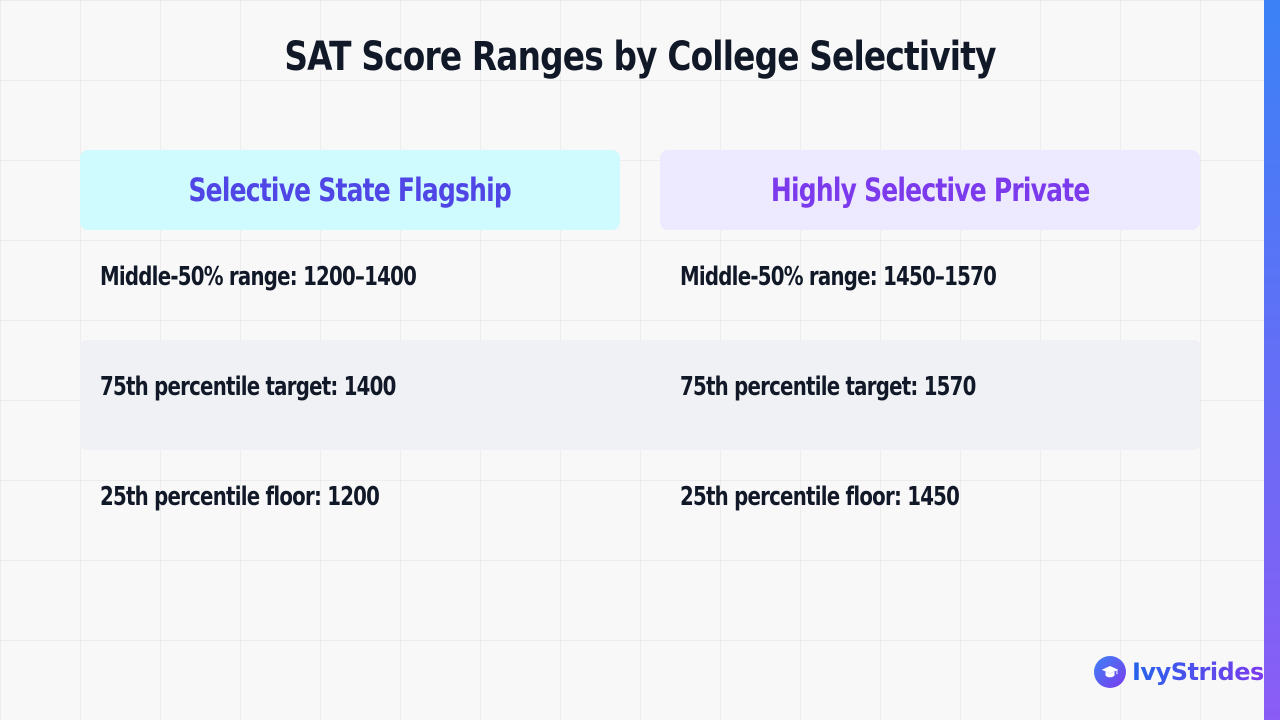 The height and width of the screenshot is (720, 1280). What do you see at coordinates (828, 387) in the screenshot?
I see `cell-text: 75th percentile target: 1570` at bounding box center [828, 387].